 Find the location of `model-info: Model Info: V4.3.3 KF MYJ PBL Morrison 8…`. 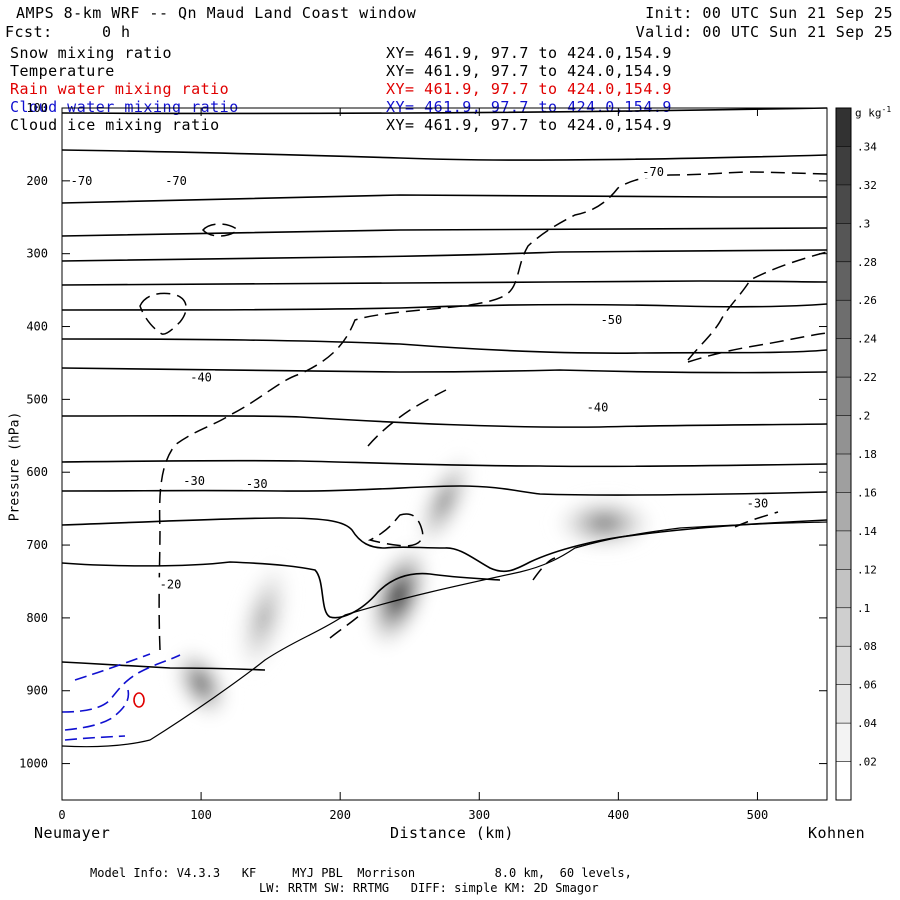

model-info: Model Info: V4.3.3 KF MYJ PBL Morrison 8… is located at coordinates (361, 873).